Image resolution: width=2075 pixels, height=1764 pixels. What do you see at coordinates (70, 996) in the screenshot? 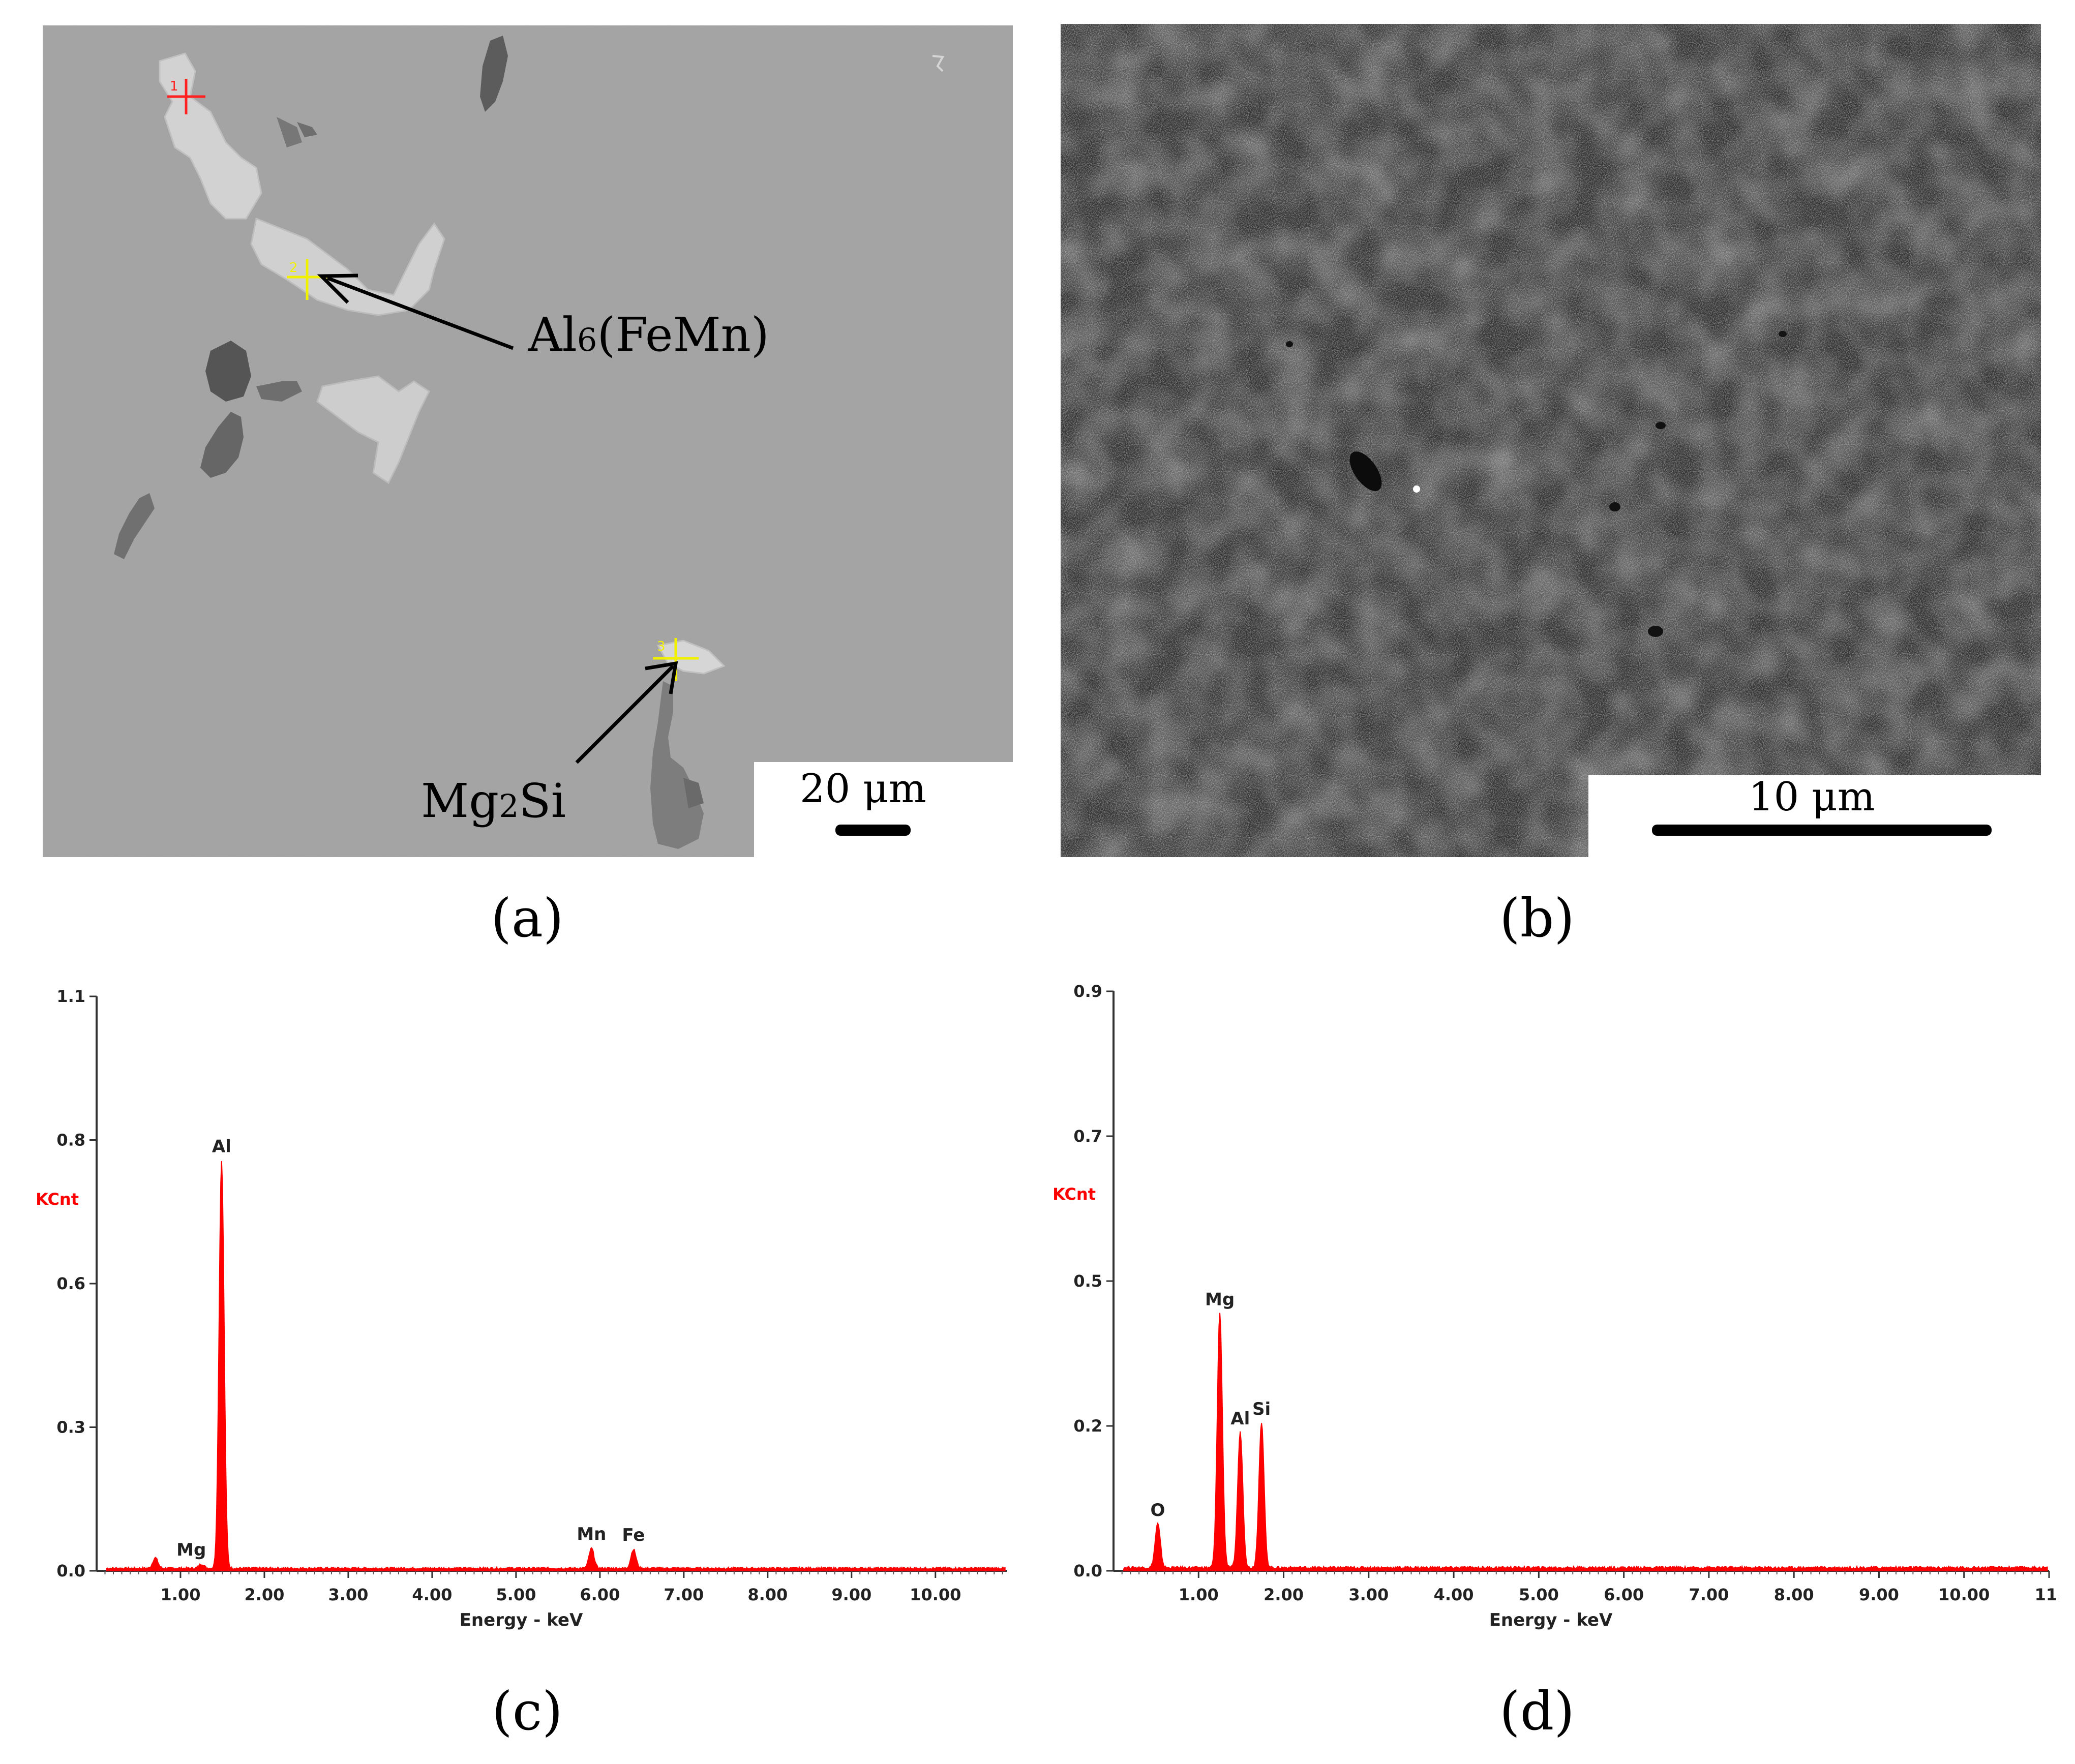
I see `y-tick-label: 1.1` at bounding box center [70, 996].